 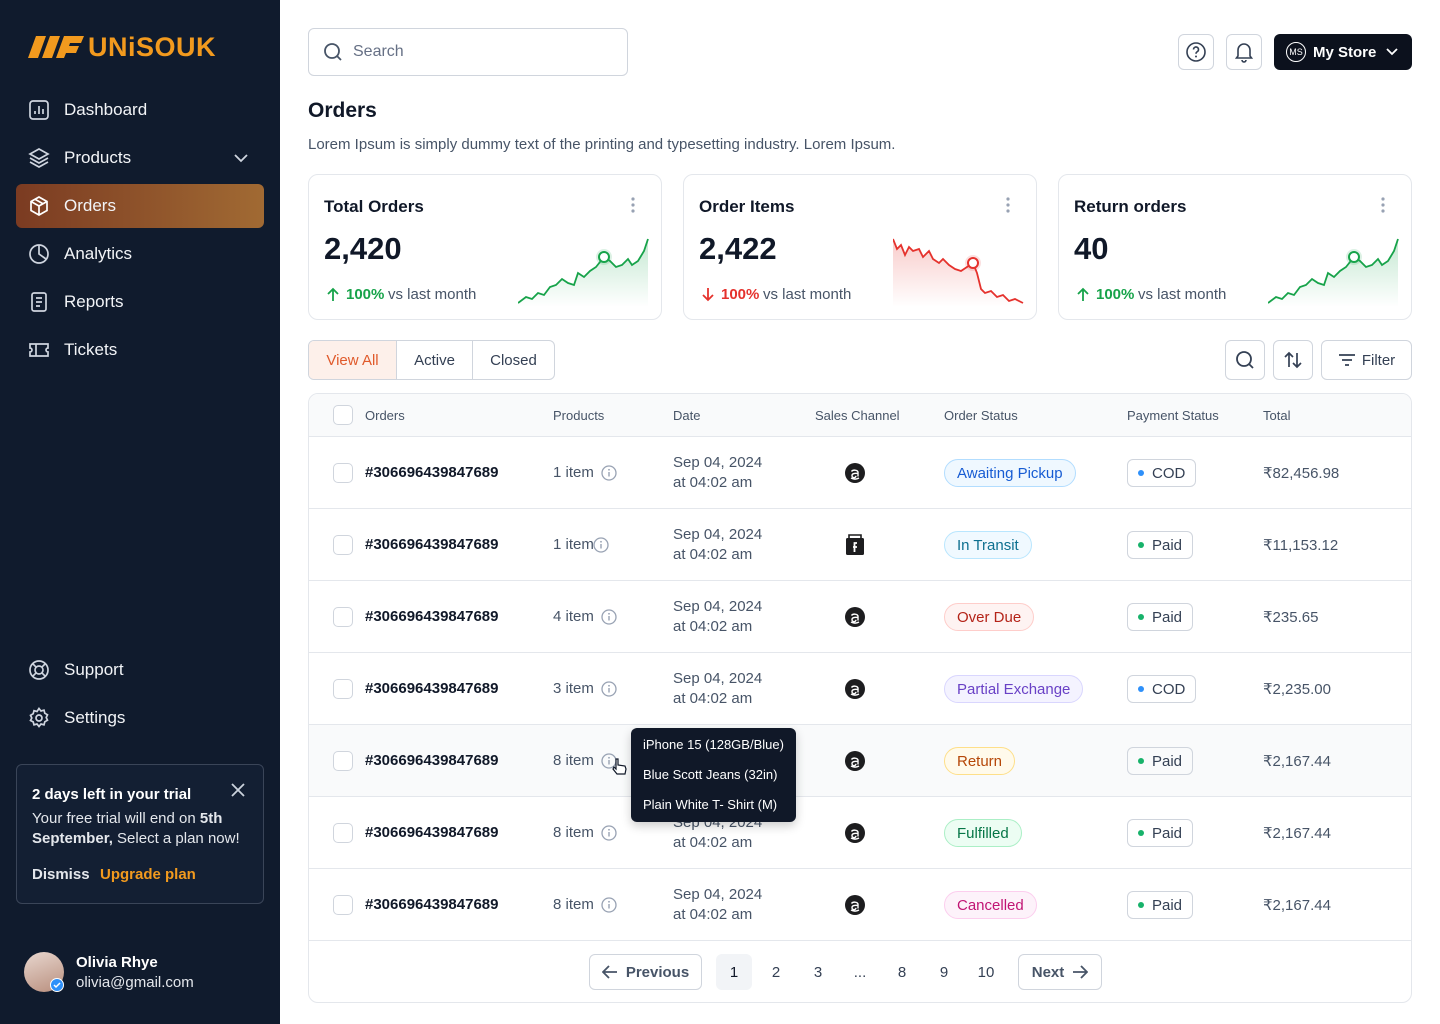 What do you see at coordinates (148, 874) in the screenshot?
I see `upgrade-button: Upgrade plan` at bounding box center [148, 874].